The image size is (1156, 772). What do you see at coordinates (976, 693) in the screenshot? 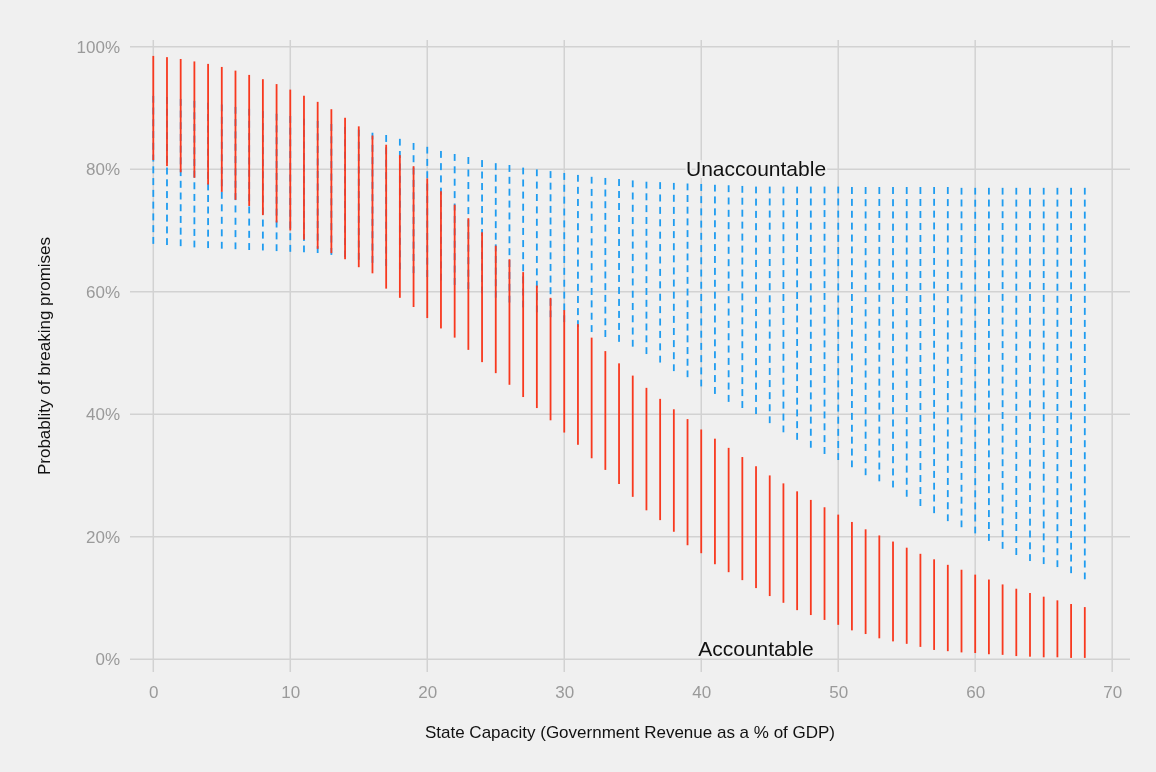
I see `x-tick-label: 60` at bounding box center [976, 693].